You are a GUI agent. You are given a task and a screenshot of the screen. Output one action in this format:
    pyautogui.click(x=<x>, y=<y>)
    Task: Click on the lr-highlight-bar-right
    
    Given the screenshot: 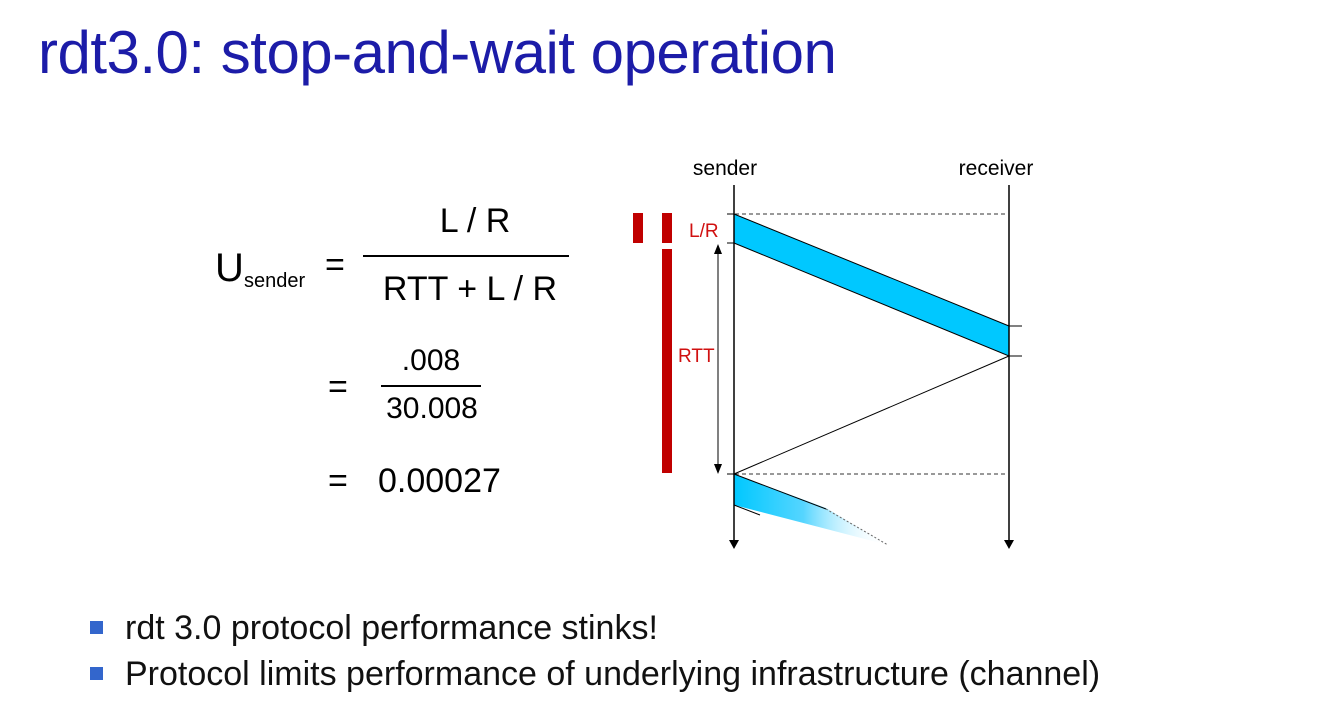 What is the action you would take?
    pyautogui.click(x=667, y=228)
    